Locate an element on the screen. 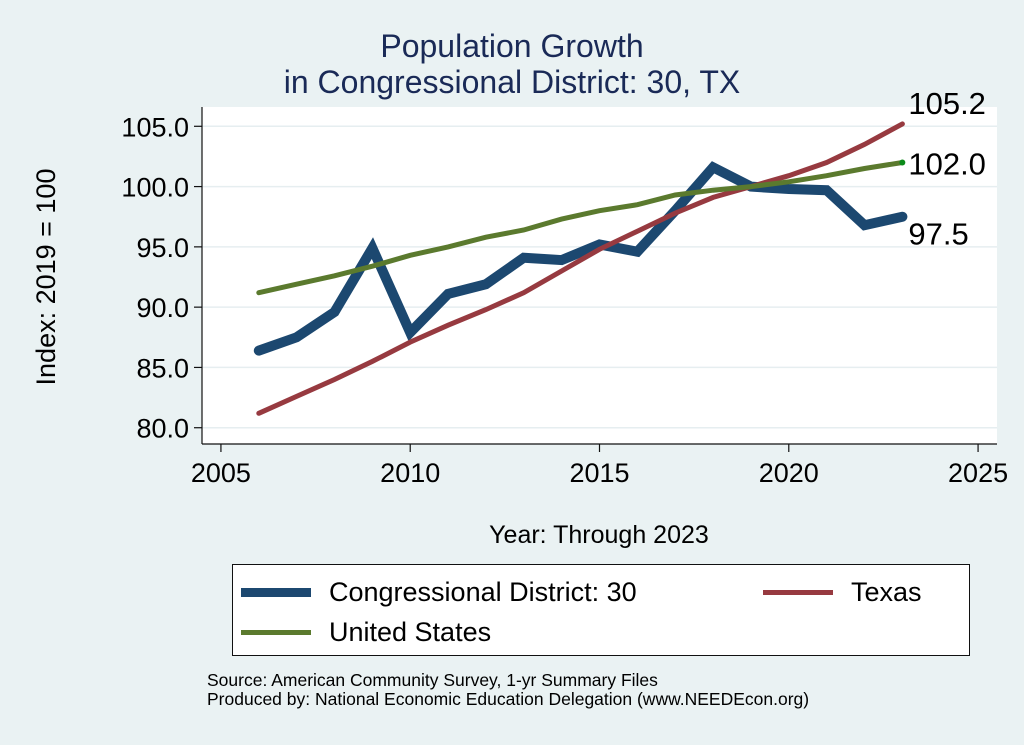 The image size is (1024, 745). y-tick-label: 95.0 is located at coordinates (162, 248).